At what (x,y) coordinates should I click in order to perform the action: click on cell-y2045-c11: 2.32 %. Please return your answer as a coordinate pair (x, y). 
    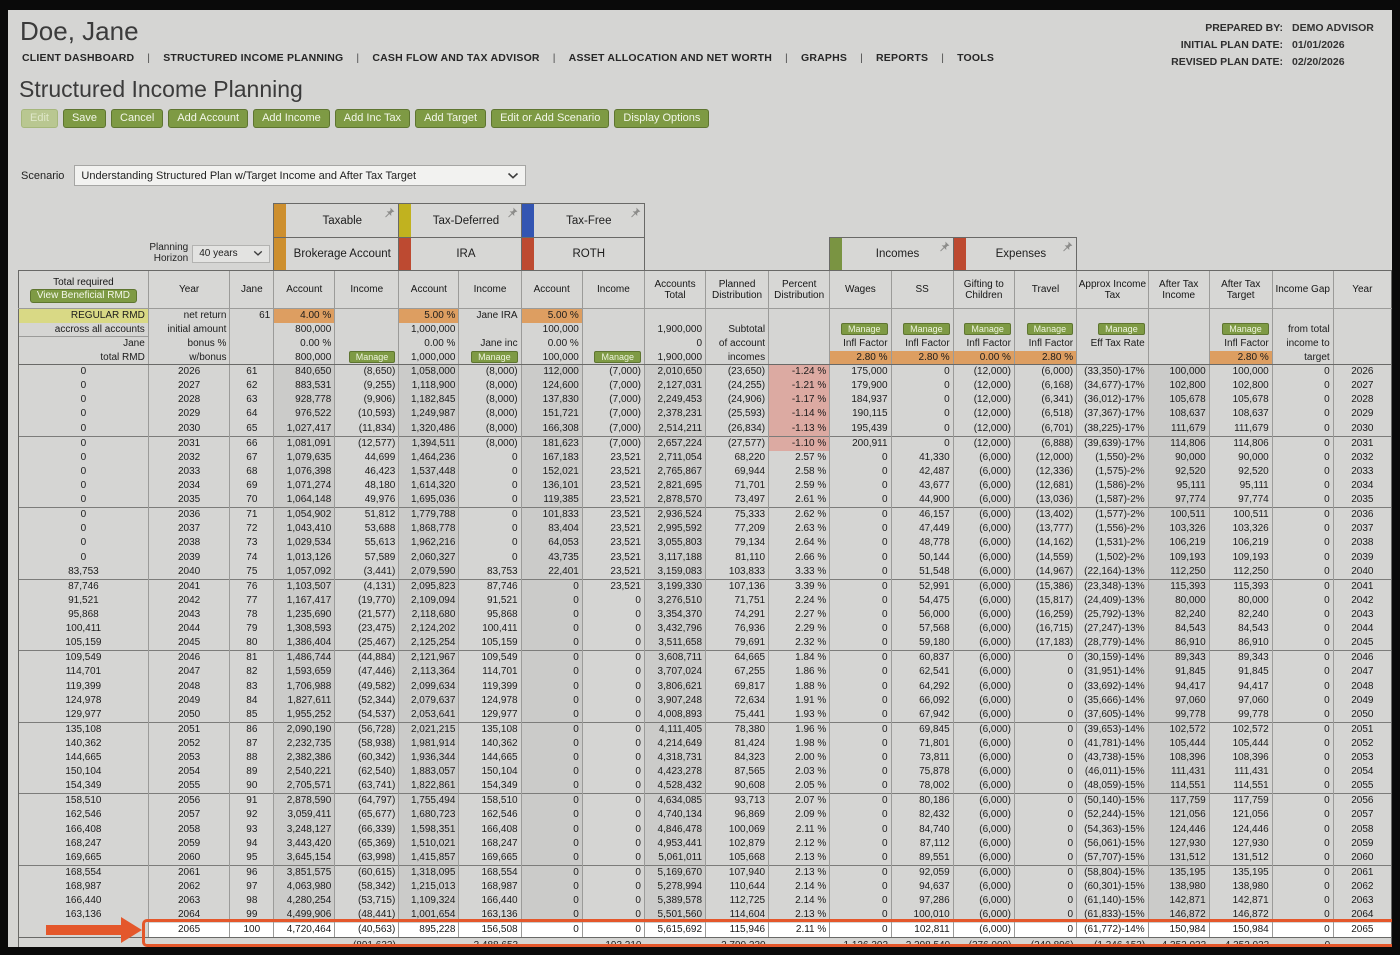
    Looking at the image, I should click on (799, 643).